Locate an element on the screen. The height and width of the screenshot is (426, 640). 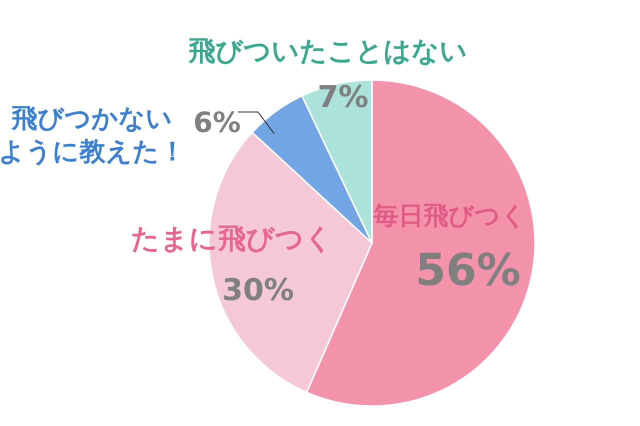
slice-label: 飛びつかないように教えた！ is located at coordinates (93, 135).